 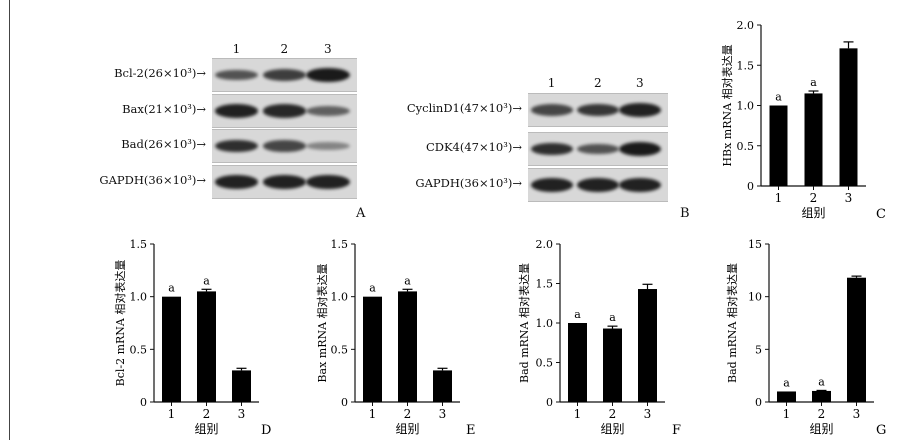 I want to click on blot-row: CyclinD1(47×10³)→, so click(x=537, y=110).